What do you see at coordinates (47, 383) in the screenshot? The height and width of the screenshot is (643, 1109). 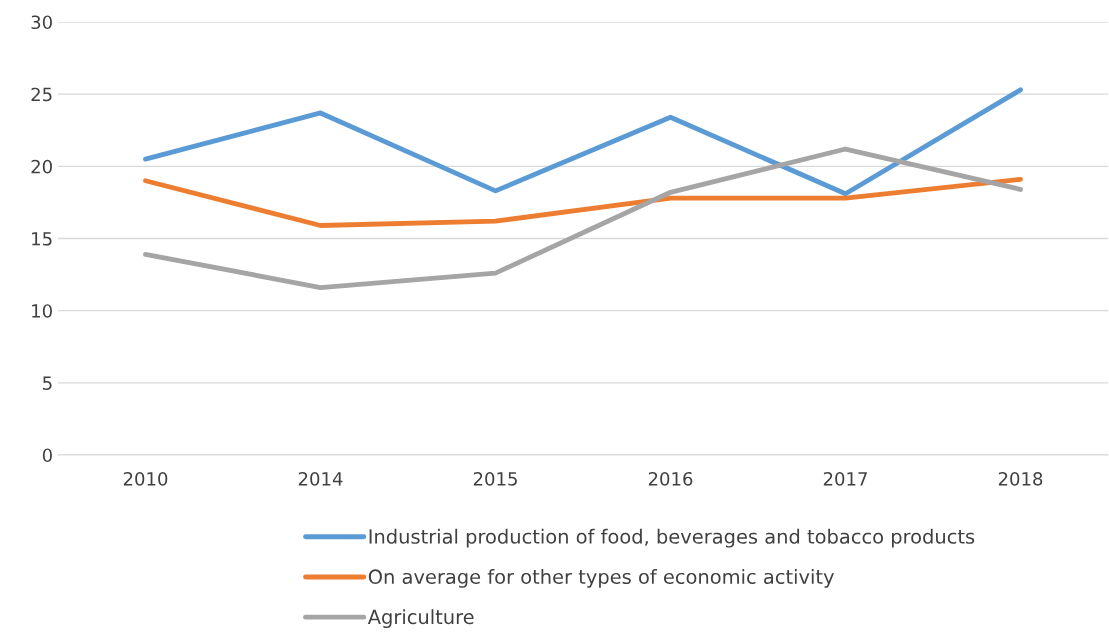 I see `y-tick-label: 5` at bounding box center [47, 383].